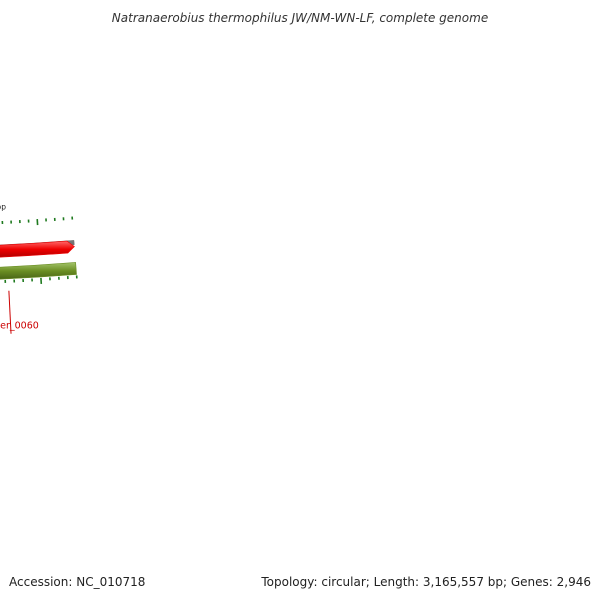 Image resolution: width=600 pixels, height=600 pixels. I want to click on accession-label: Accession: NC_010718, so click(77, 582).